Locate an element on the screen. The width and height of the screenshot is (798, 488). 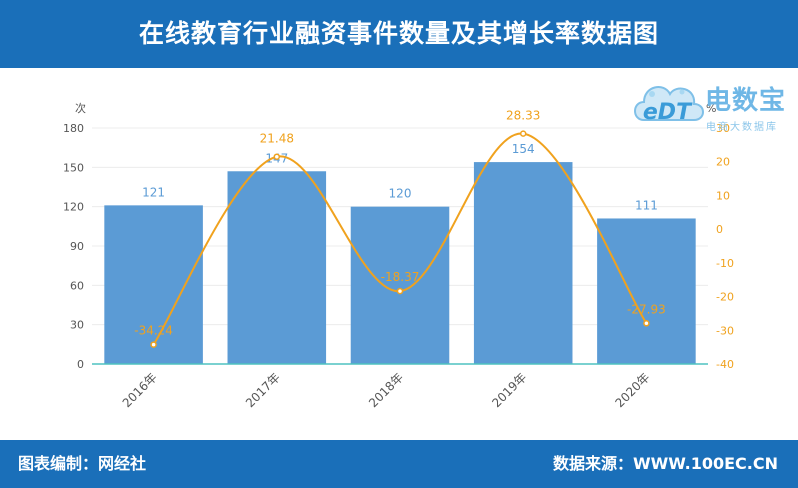
left-tick-label: 180 is located at coordinates (73, 128).